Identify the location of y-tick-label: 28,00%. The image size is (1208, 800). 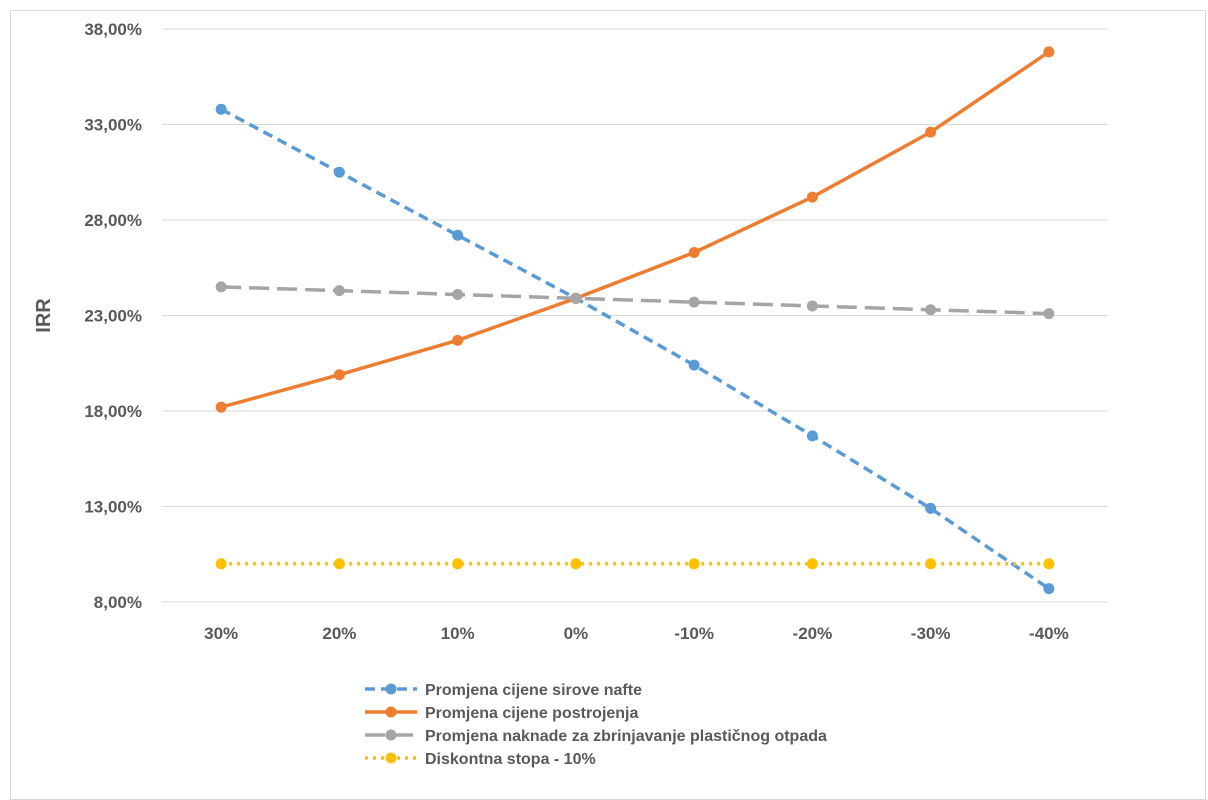
(113, 220).